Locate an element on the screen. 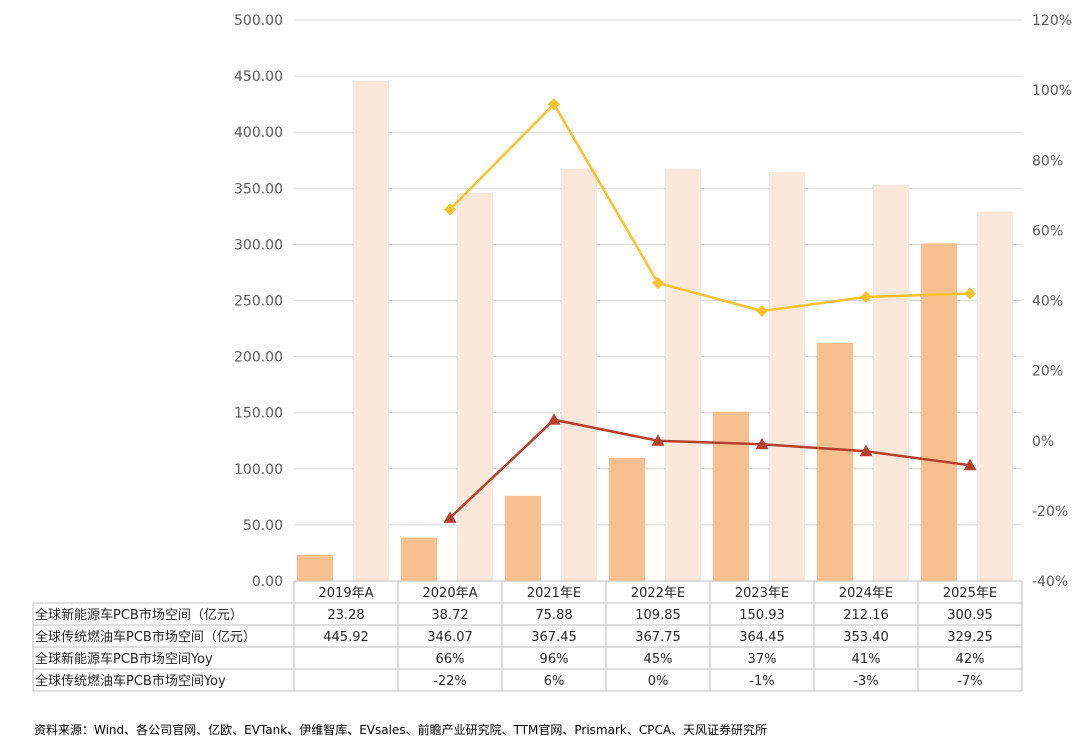  data-label: 367.75 is located at coordinates (658, 637).